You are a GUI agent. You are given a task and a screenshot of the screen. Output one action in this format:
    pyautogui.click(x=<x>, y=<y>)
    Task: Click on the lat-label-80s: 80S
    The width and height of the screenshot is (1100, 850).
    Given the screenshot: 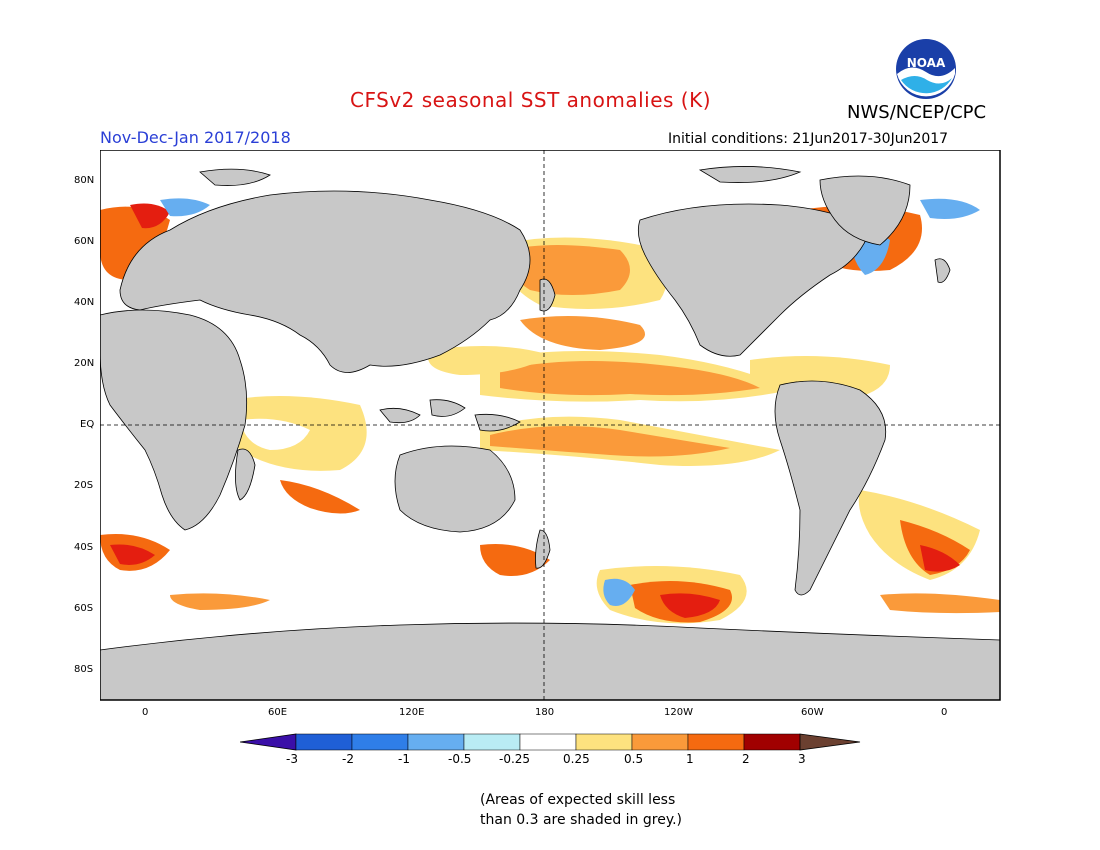 What is the action you would take?
    pyautogui.click(x=84, y=669)
    